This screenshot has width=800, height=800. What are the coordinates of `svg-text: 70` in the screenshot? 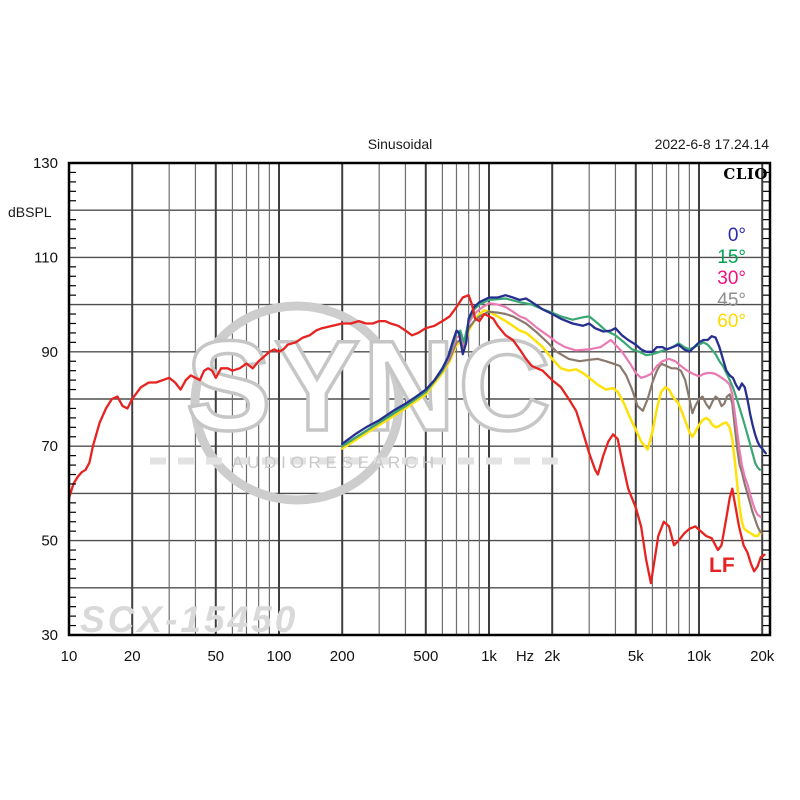 It's located at (49, 446).